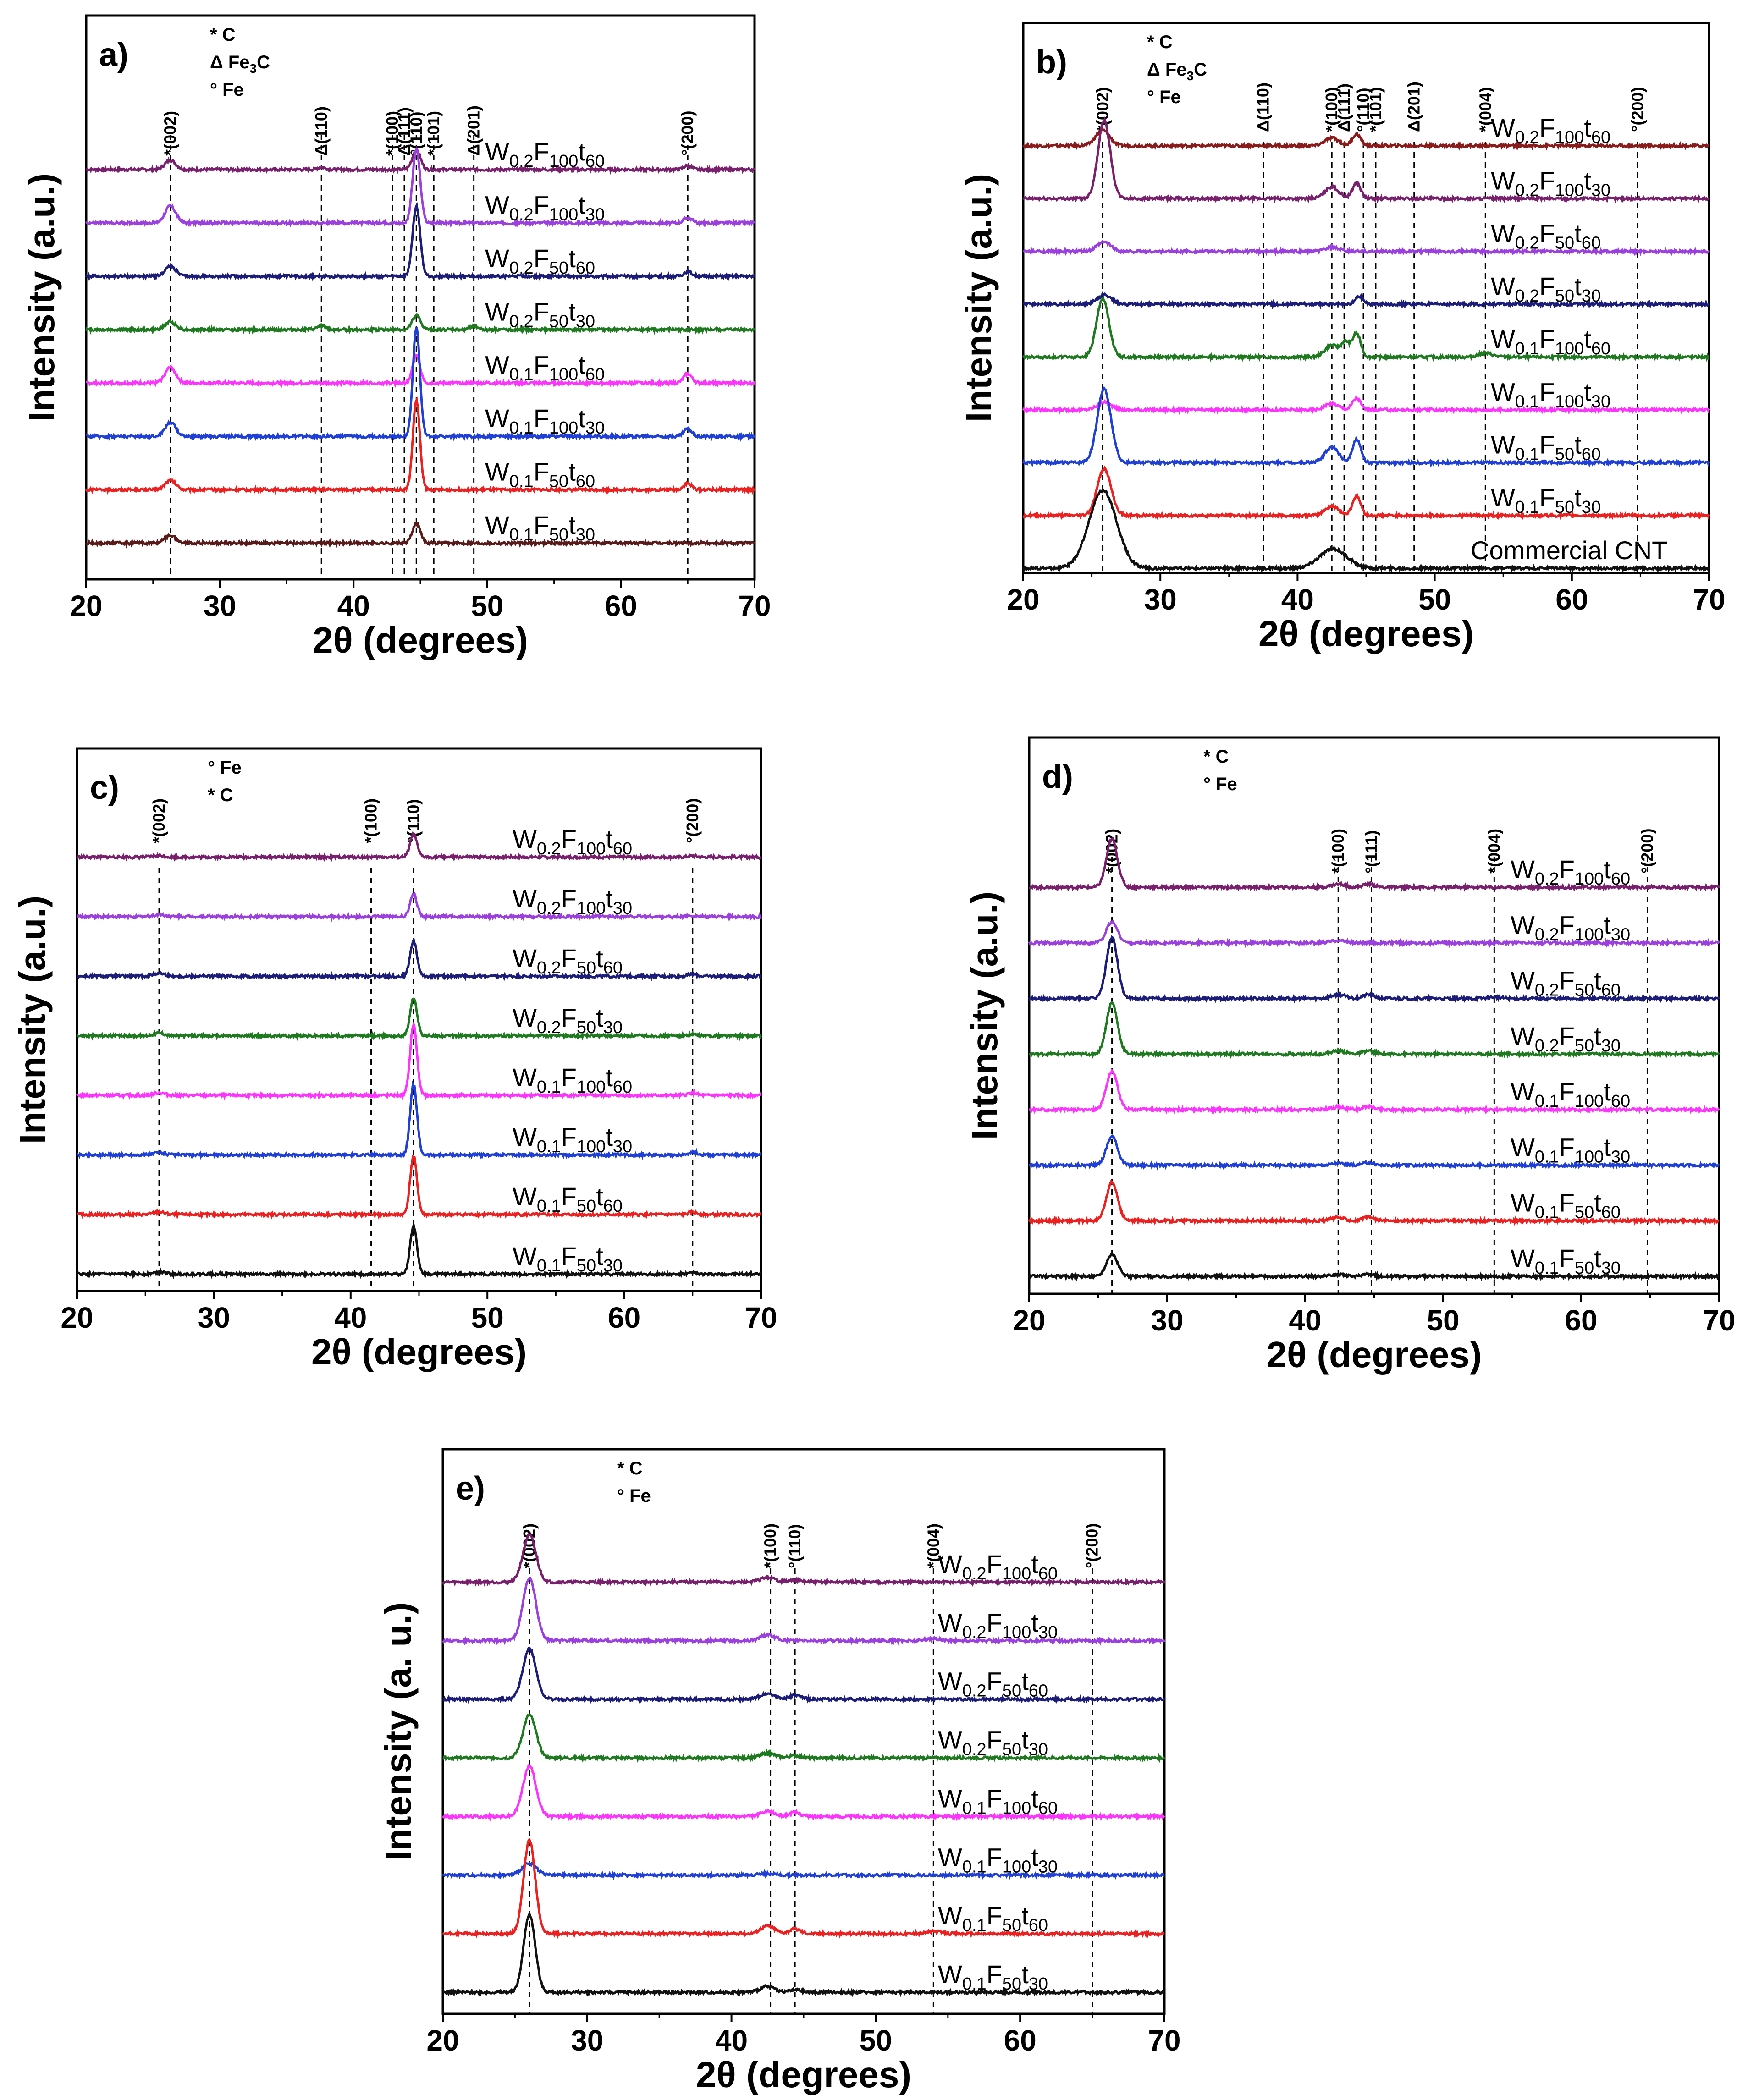 The image size is (1748, 2100). I want to click on panel-letter: a), so click(113, 55).